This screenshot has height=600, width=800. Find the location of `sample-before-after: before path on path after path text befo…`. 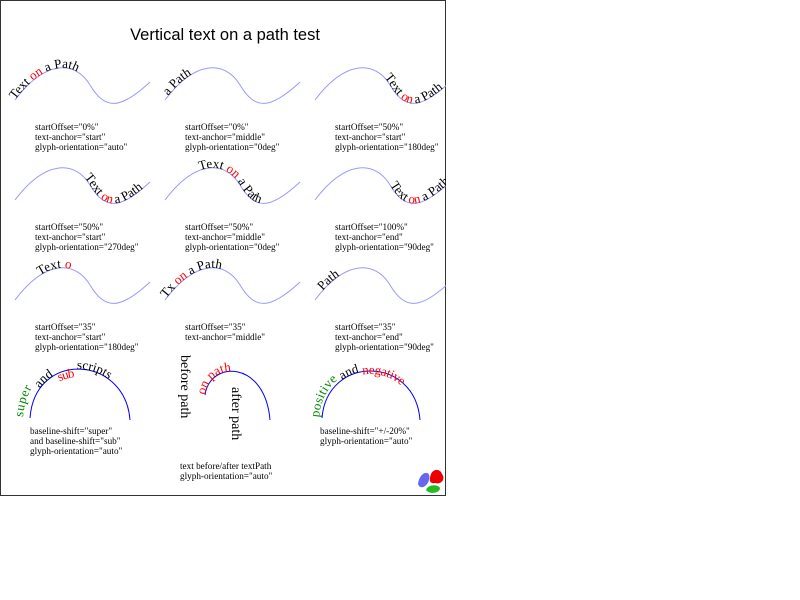

sample-before-after: before path on path after path text befo… is located at coordinates (225, 418).